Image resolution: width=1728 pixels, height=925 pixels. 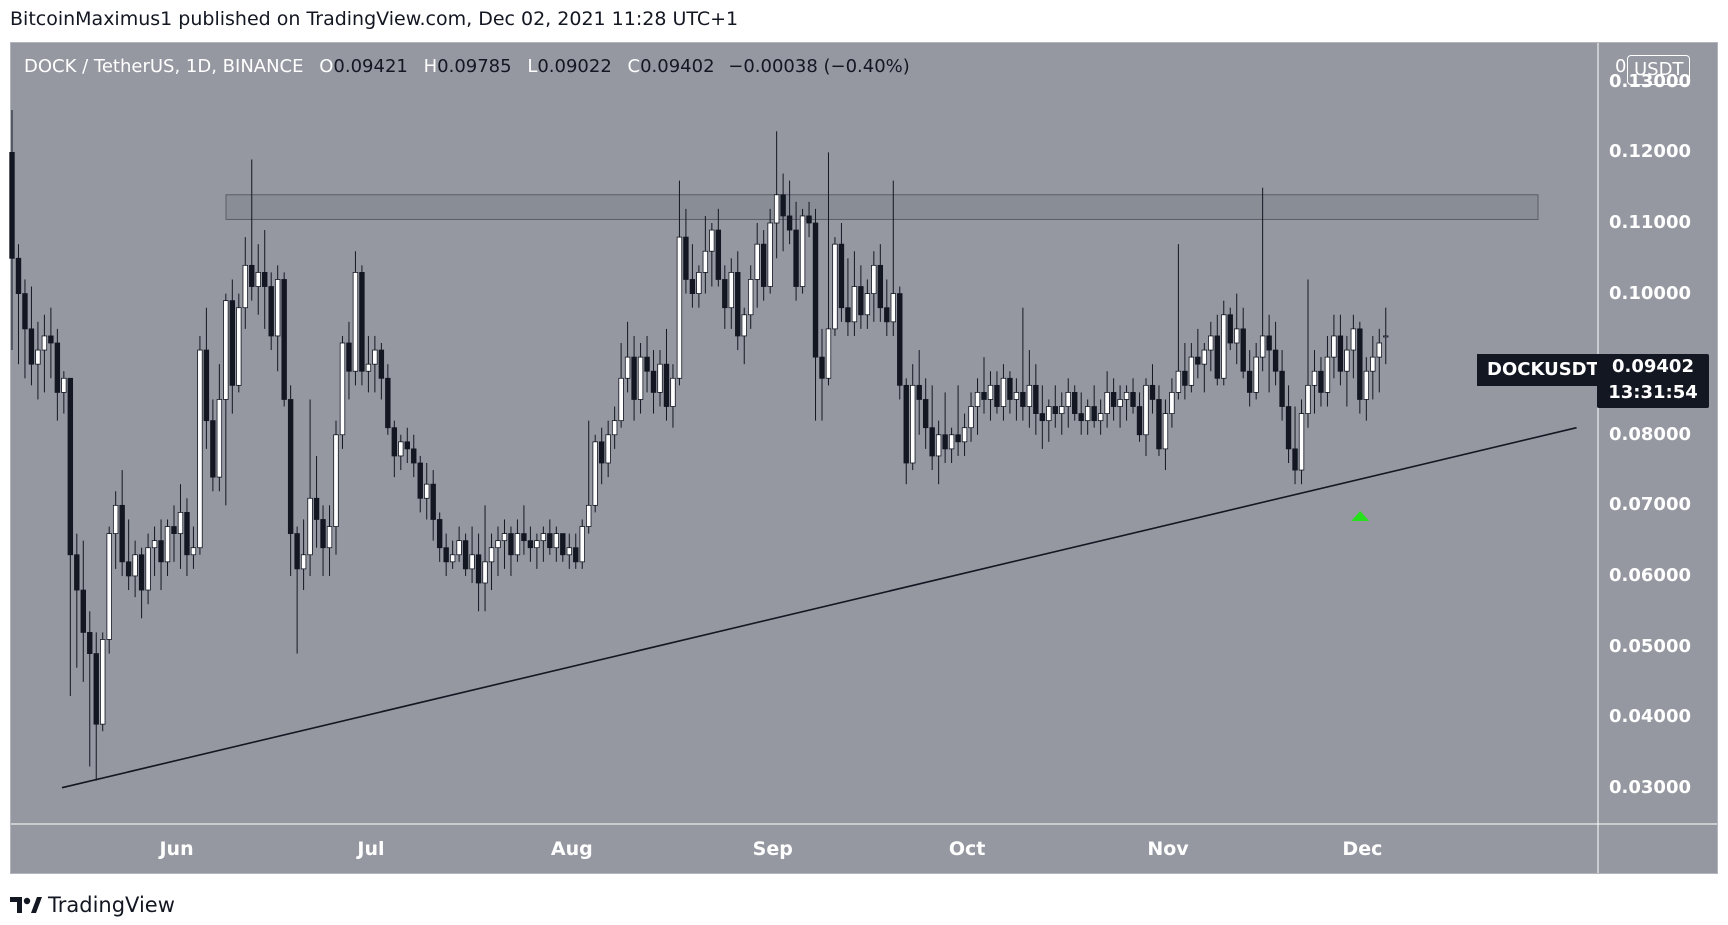 What do you see at coordinates (92, 905) in the screenshot?
I see `tradingview-logo: TradingView` at bounding box center [92, 905].